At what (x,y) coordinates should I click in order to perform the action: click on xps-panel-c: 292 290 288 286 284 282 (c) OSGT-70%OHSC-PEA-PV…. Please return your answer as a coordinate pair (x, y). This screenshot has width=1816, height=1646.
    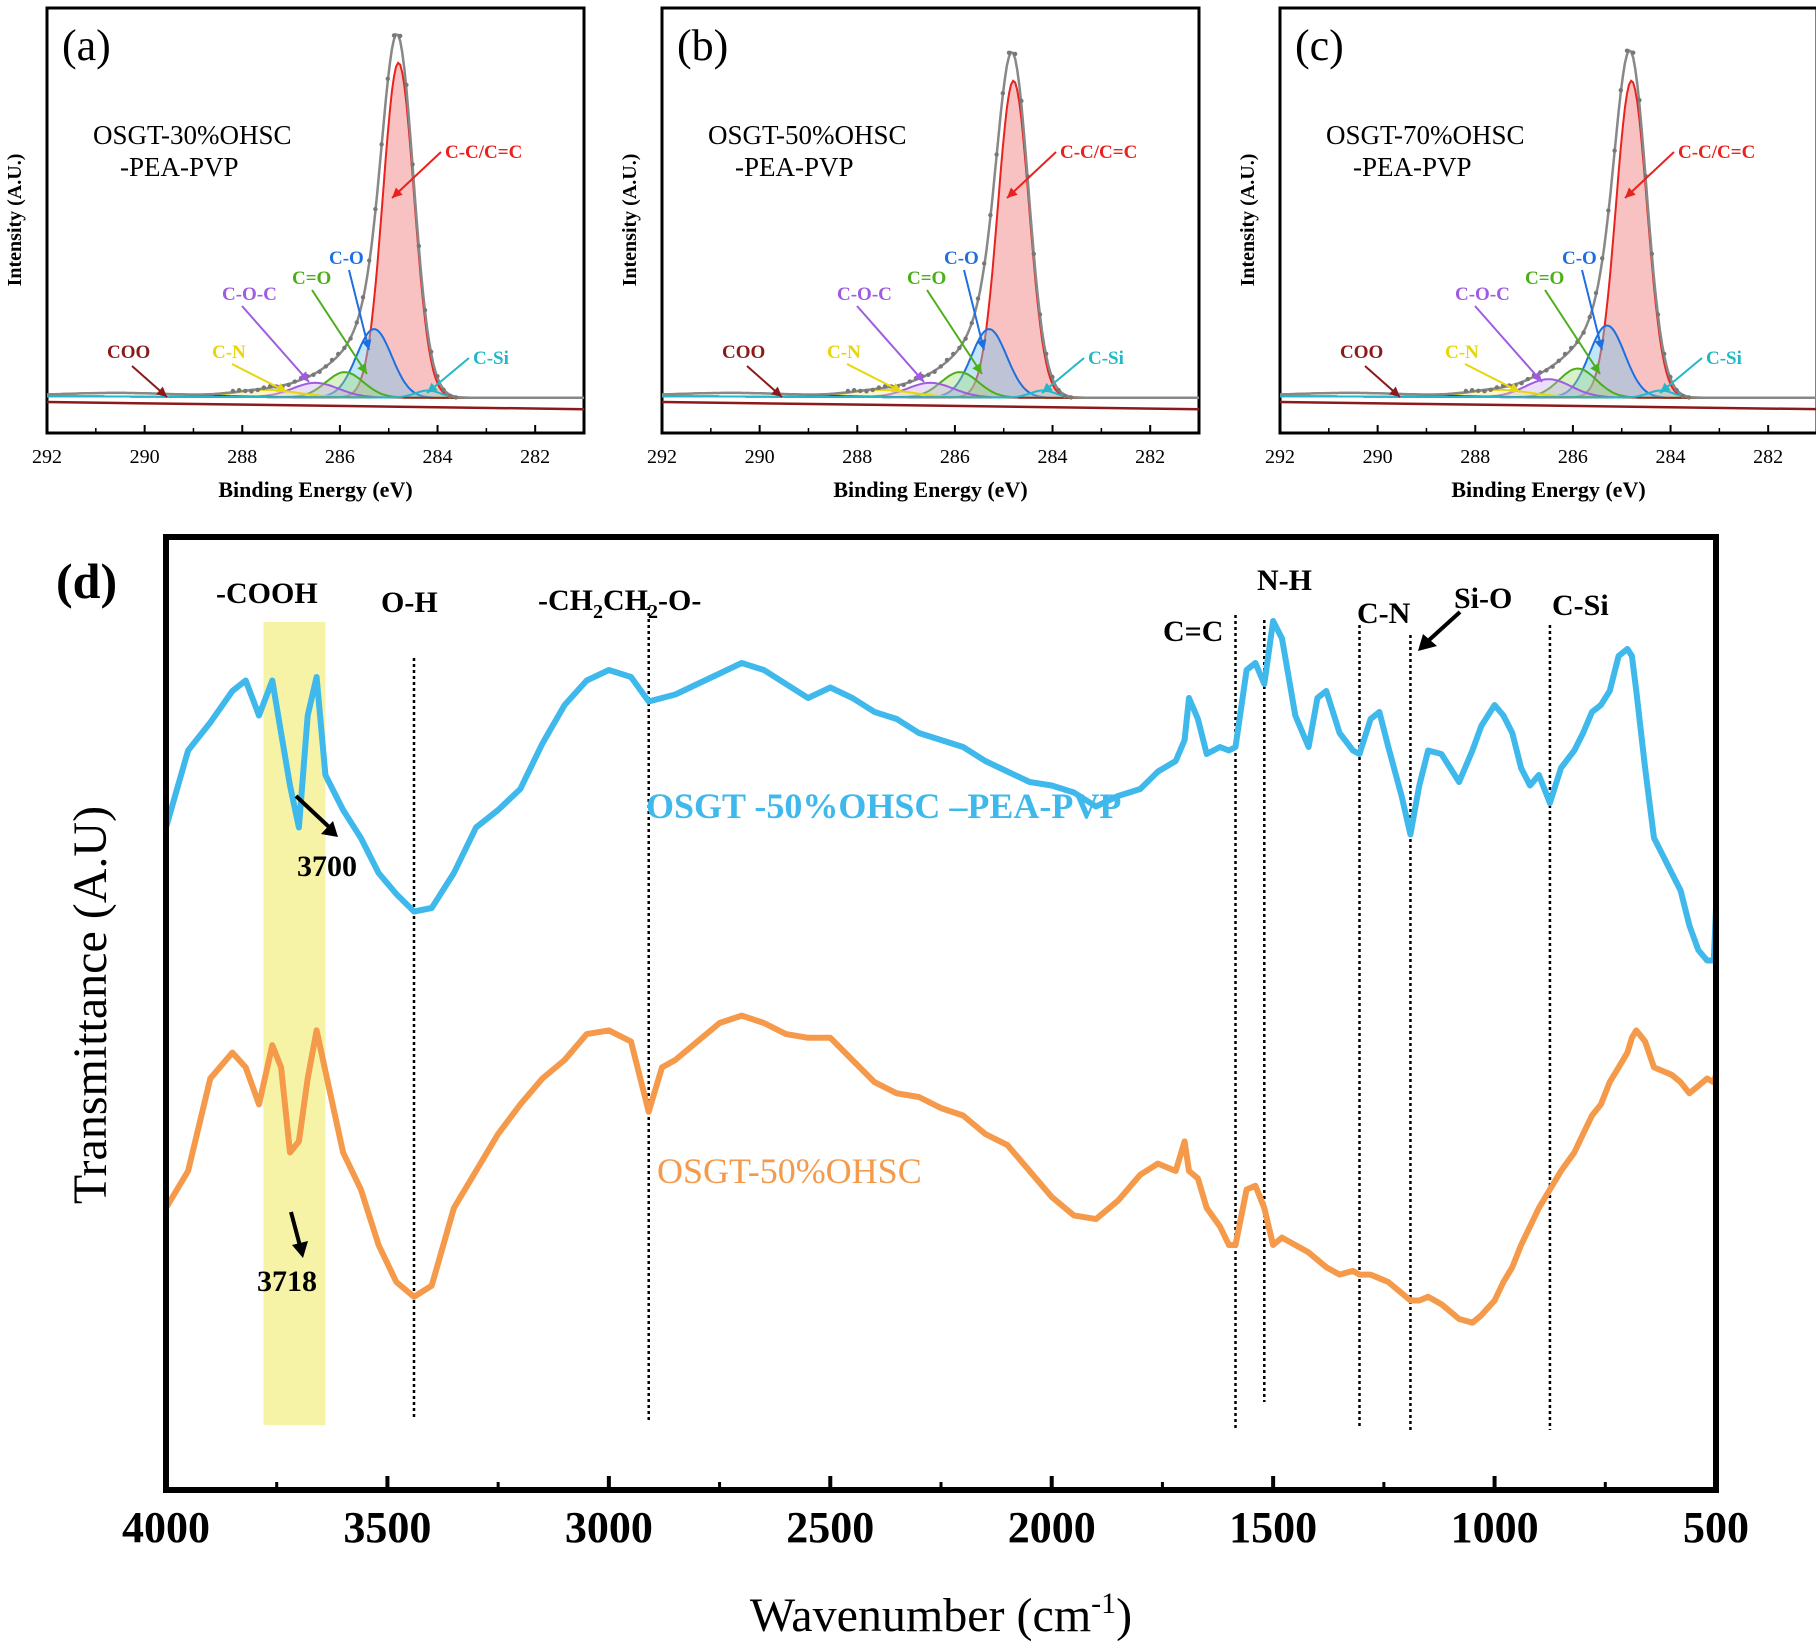
    Looking at the image, I should click on (1526, 254).